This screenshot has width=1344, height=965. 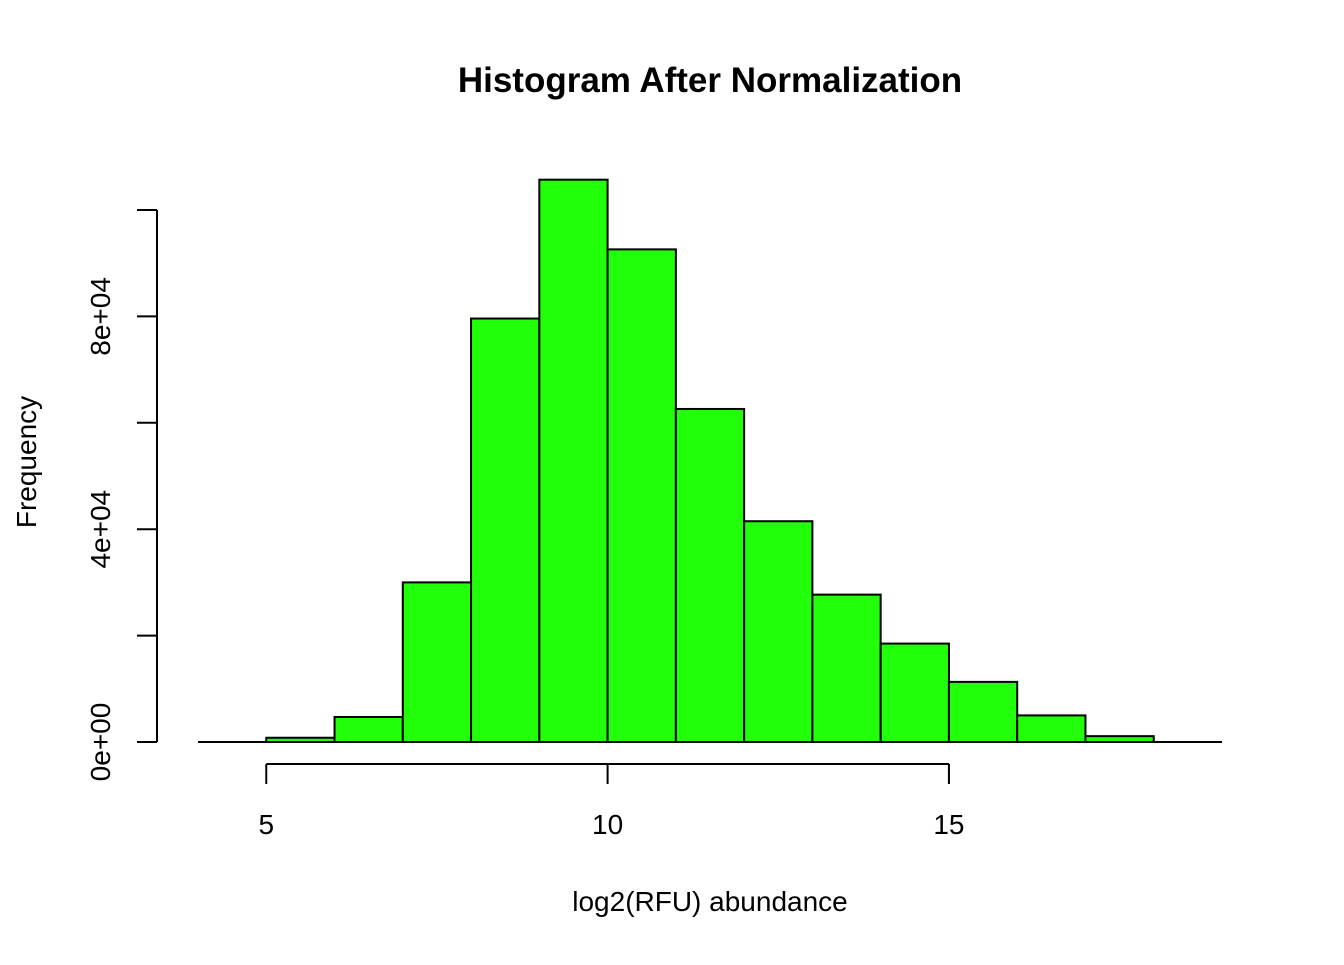 What do you see at coordinates (948, 824) in the screenshot?
I see `x-tick-label: 15` at bounding box center [948, 824].